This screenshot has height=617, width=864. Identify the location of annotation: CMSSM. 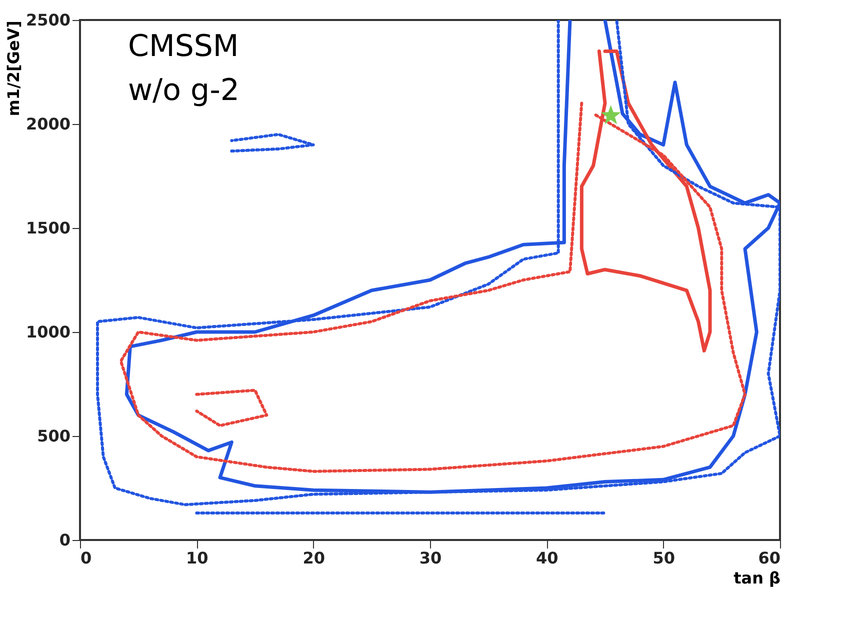
(183, 46).